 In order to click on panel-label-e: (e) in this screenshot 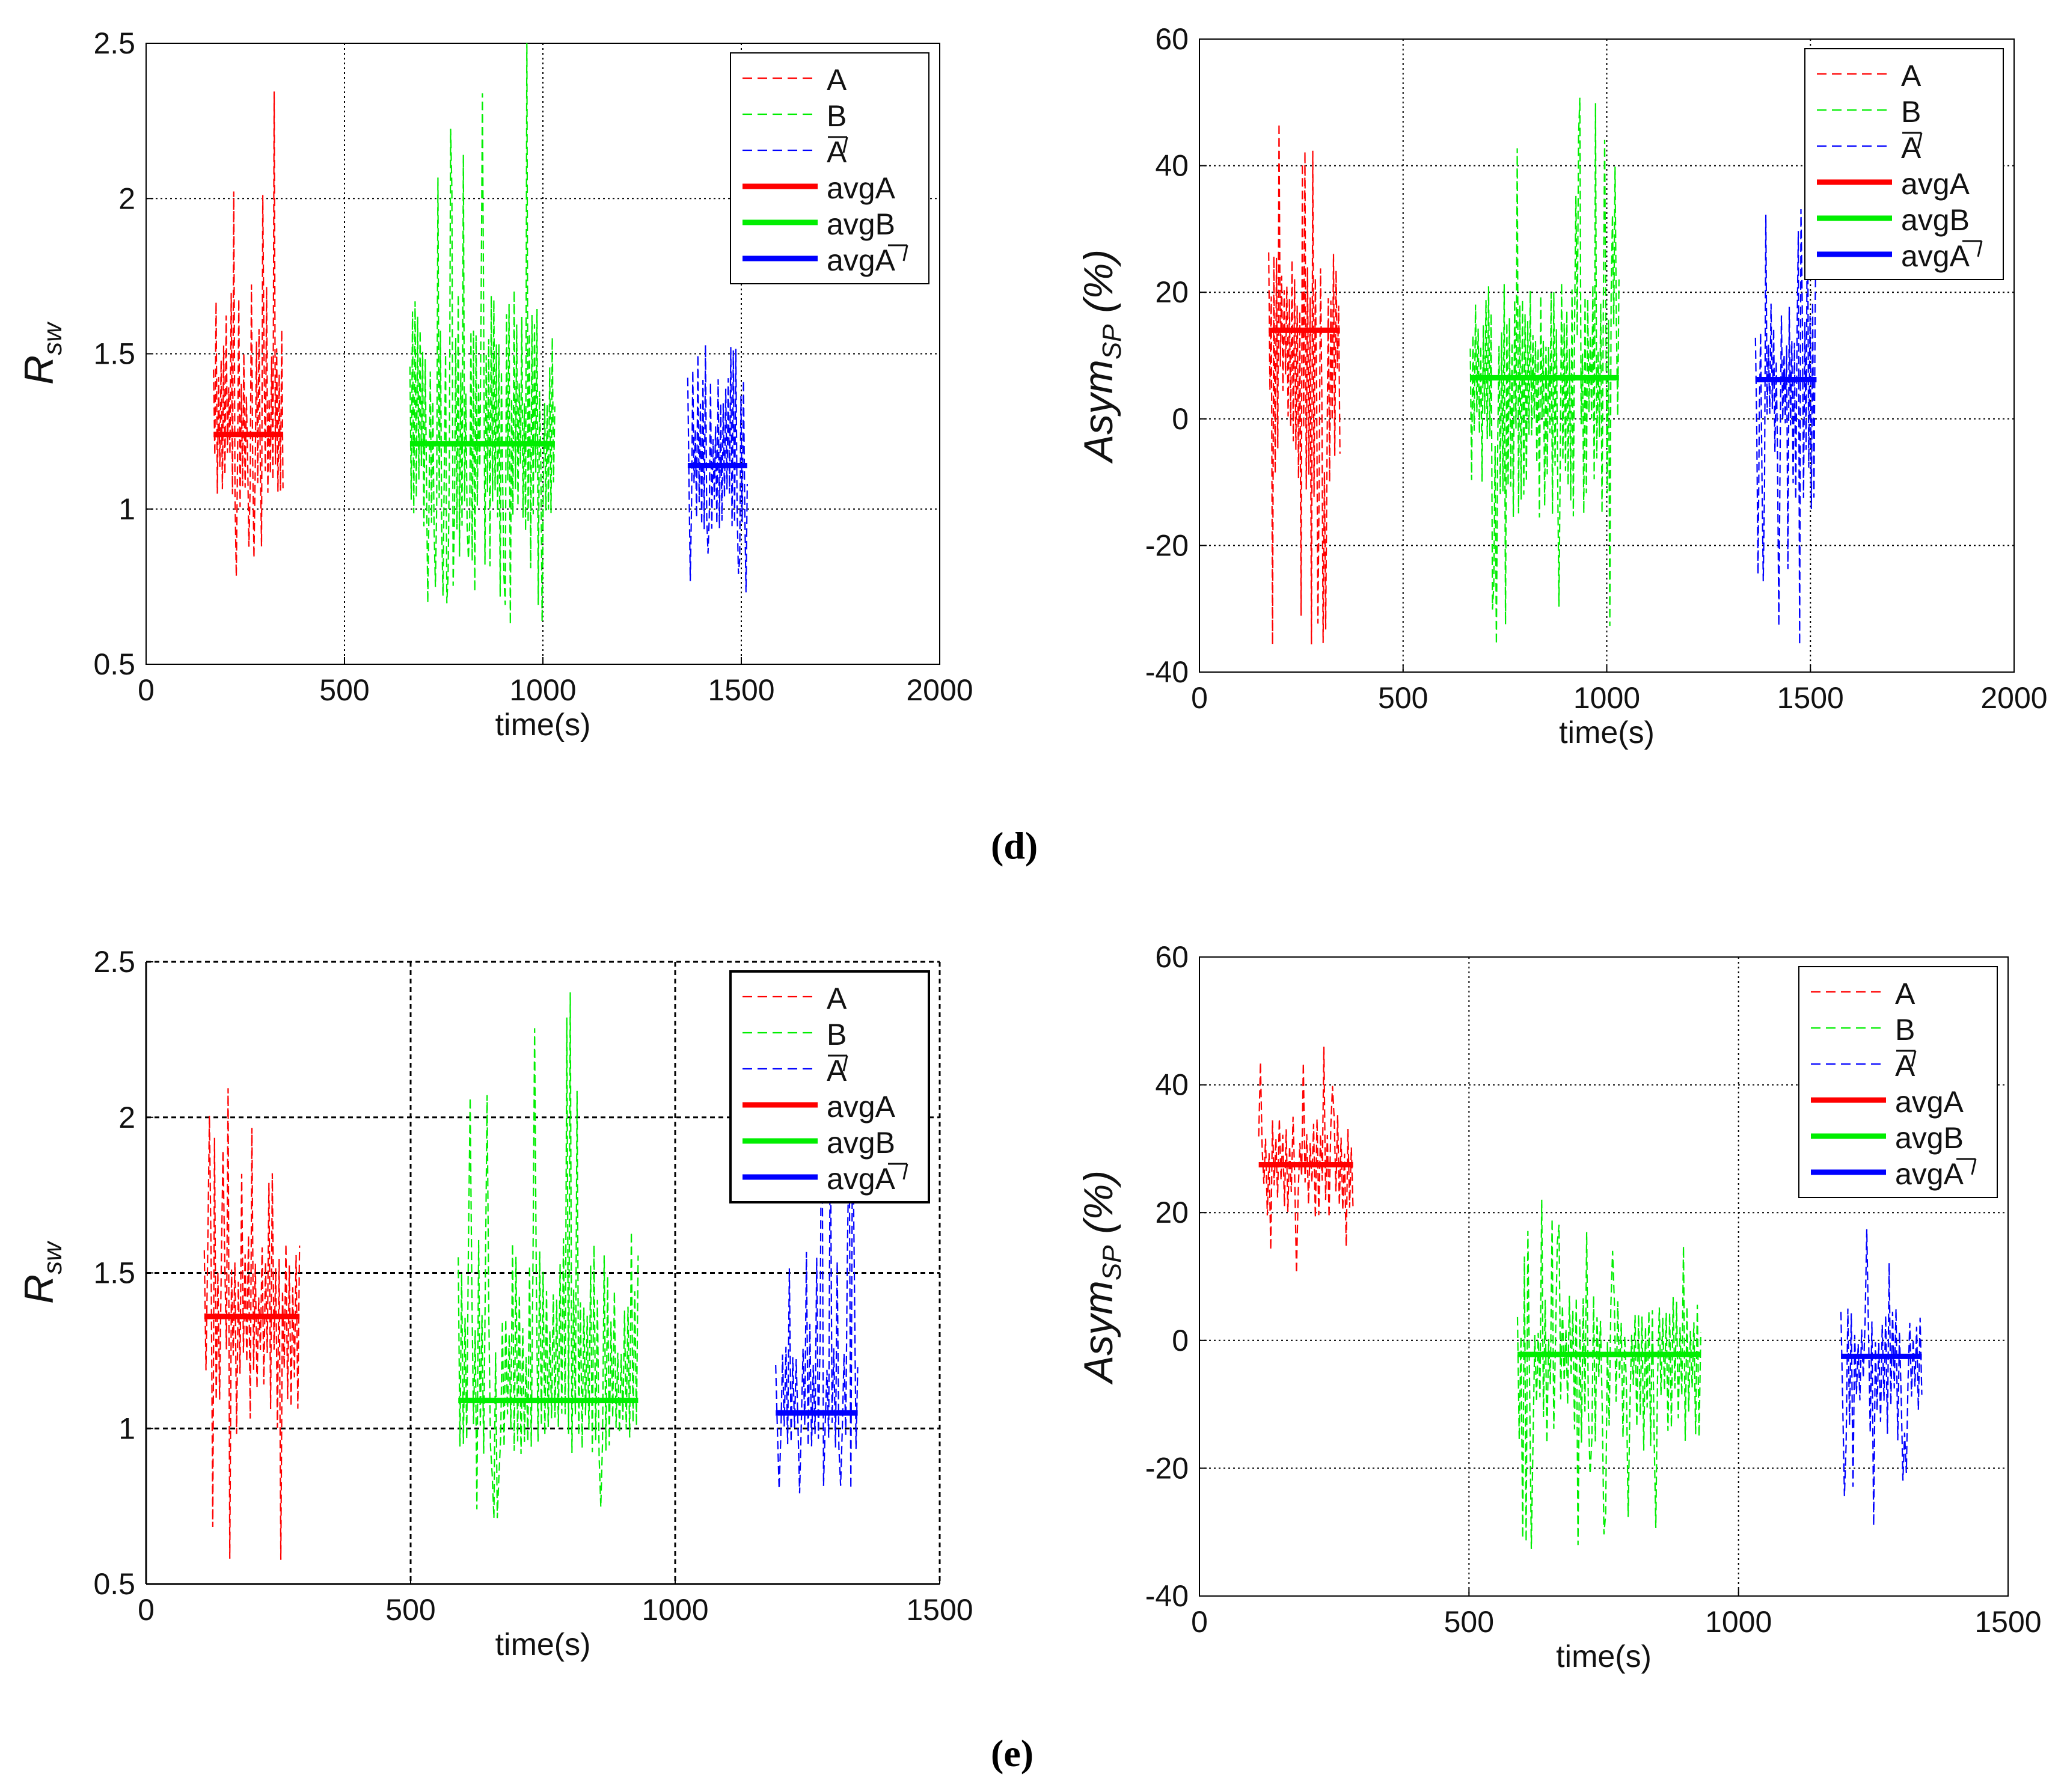, I will do `click(1012, 1753)`.